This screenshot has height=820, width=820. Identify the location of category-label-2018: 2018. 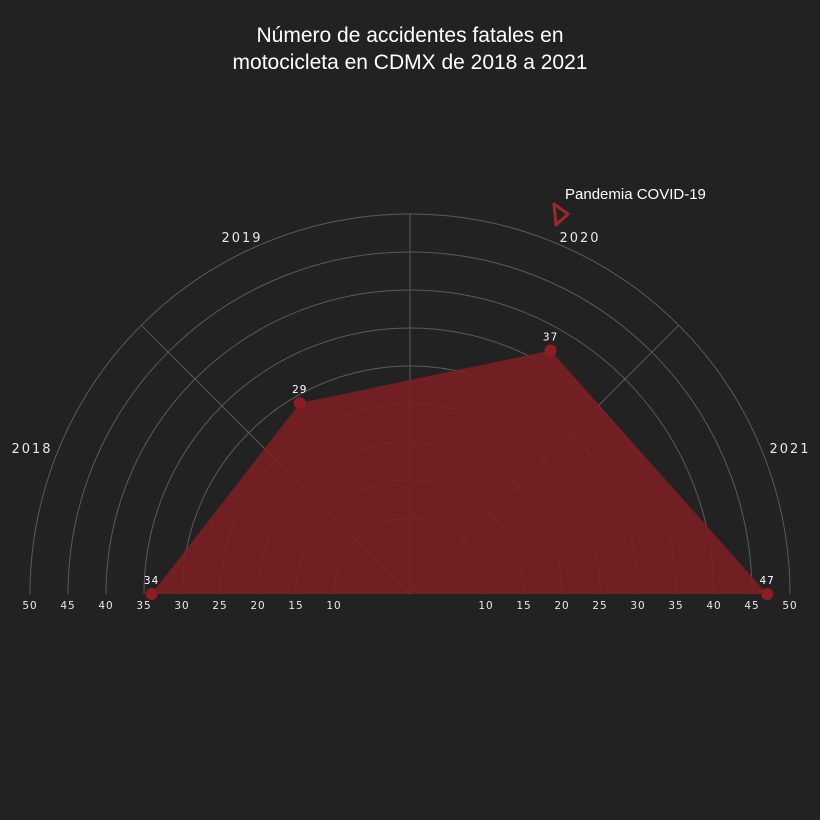
(31, 449).